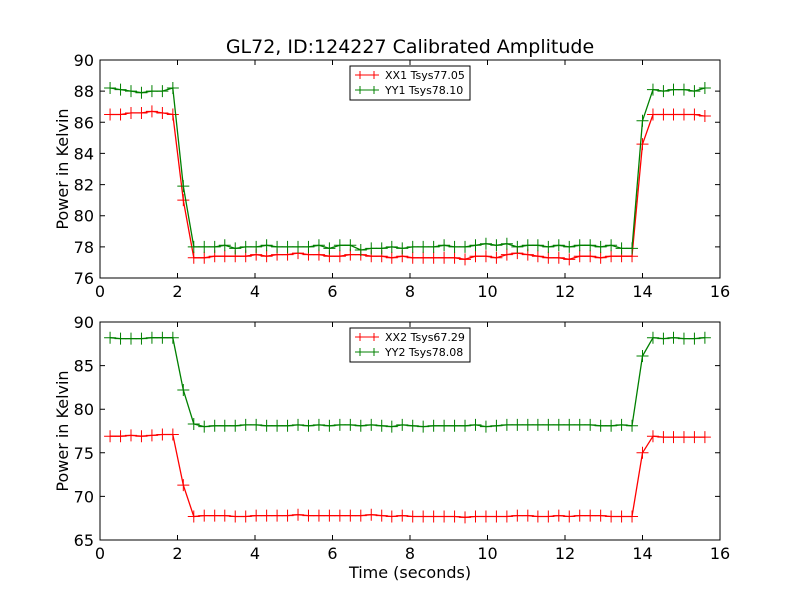  I want to click on y-tick-label: 90, so click(84, 60).